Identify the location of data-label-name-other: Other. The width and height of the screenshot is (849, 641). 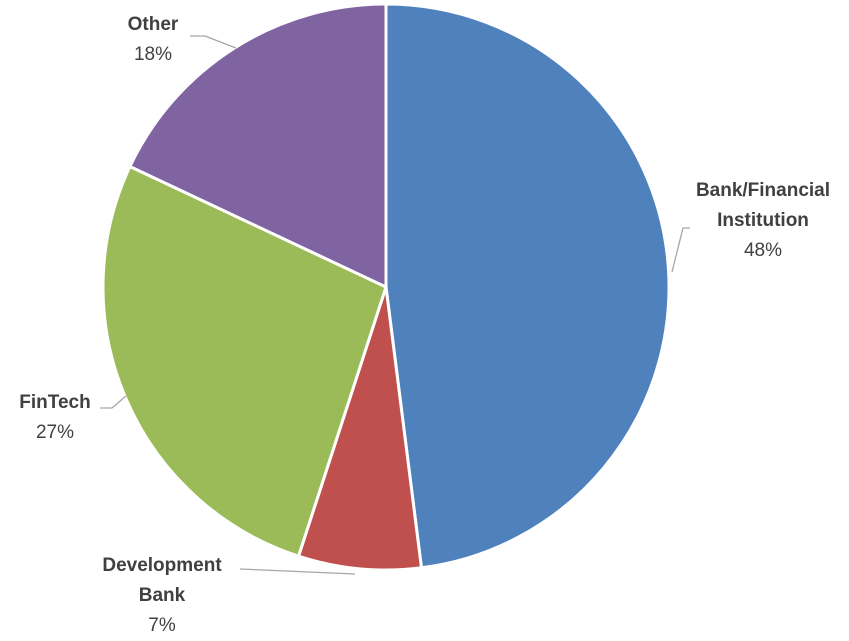
(153, 24).